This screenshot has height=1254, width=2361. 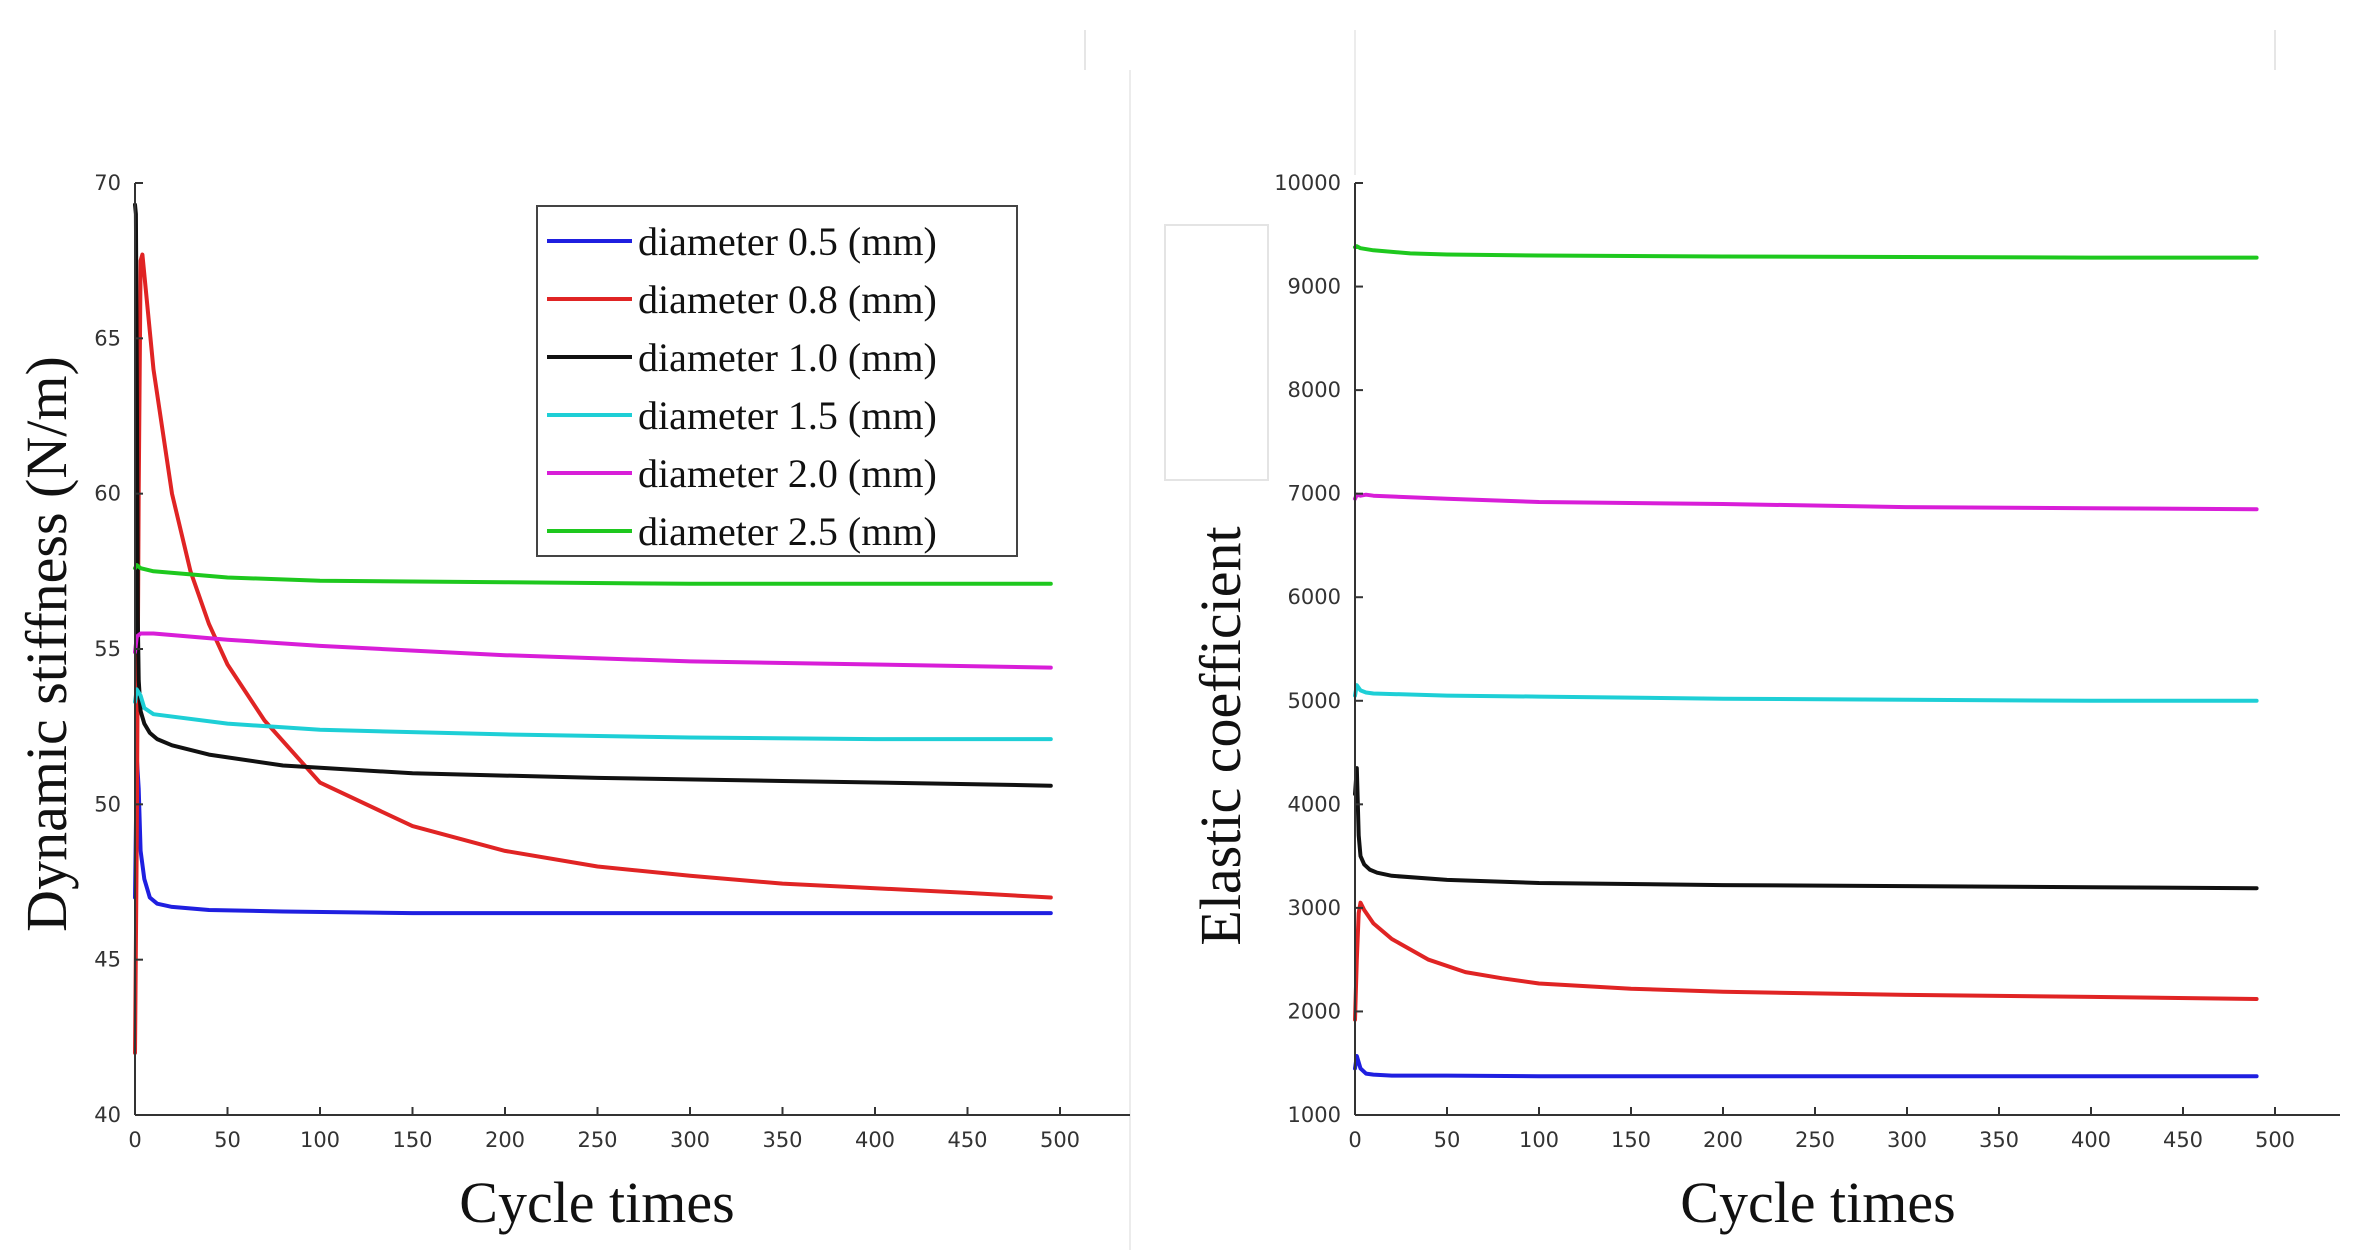 I want to click on legend-label: diameter 1.0 (mm), so click(x=787, y=357).